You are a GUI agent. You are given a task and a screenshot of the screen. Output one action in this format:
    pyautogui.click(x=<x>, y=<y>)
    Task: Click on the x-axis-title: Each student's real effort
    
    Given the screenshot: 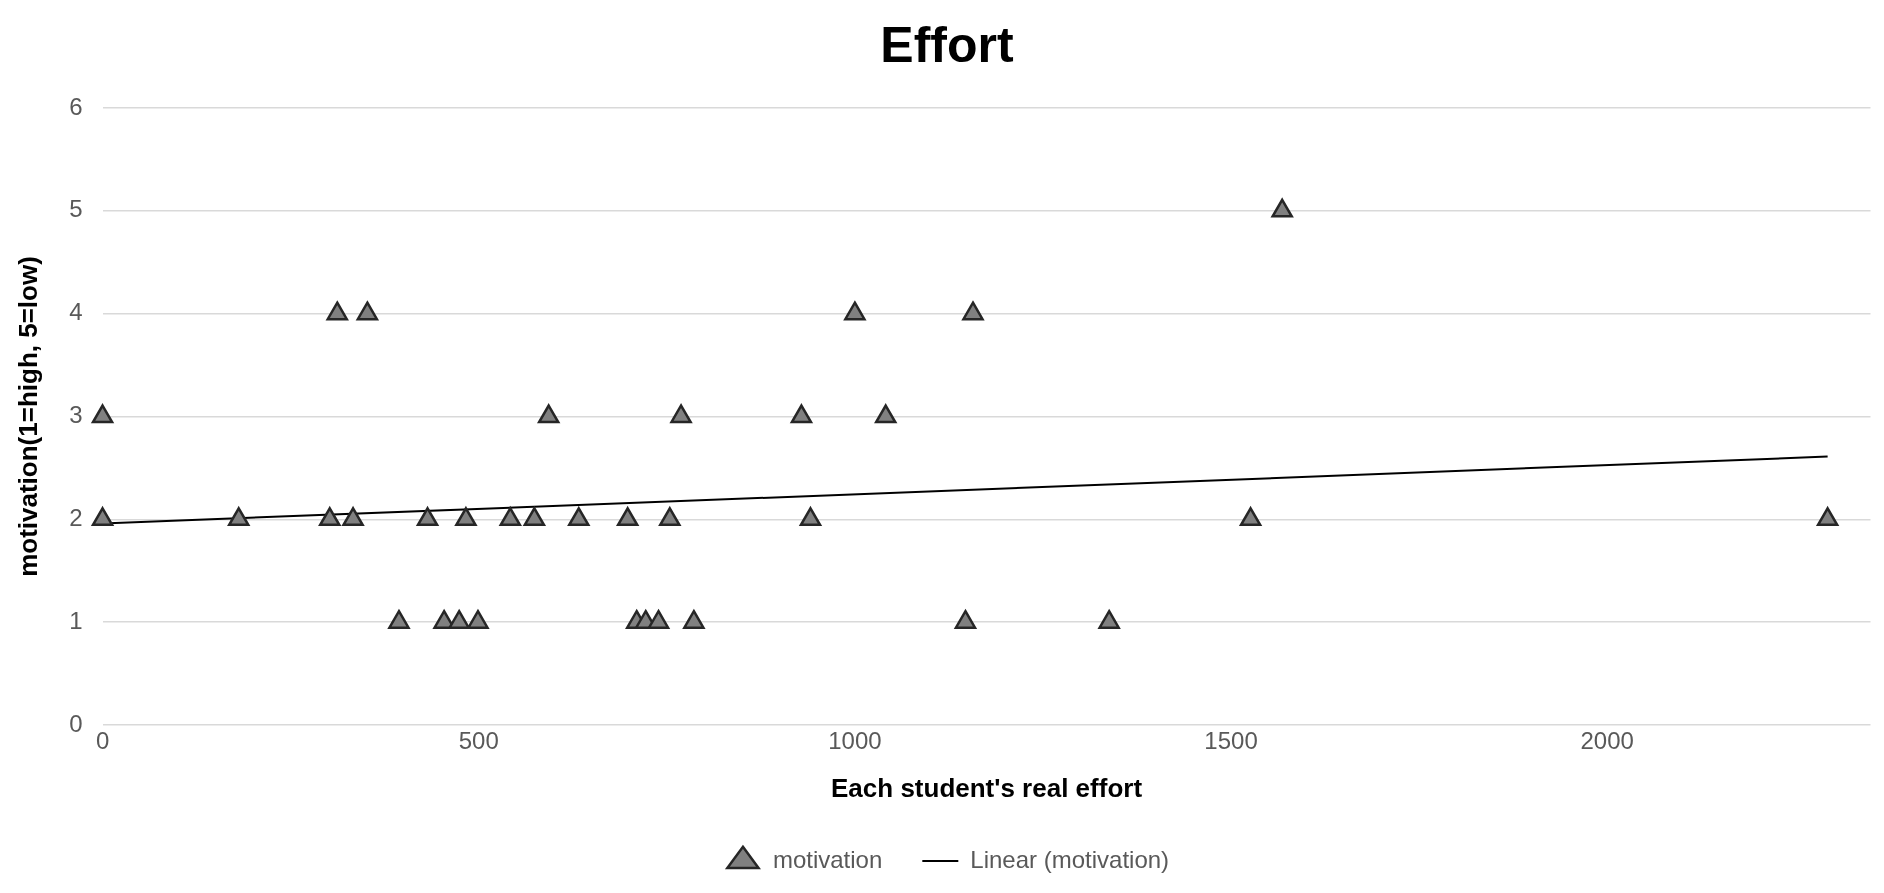 What is the action you would take?
    pyautogui.click(x=987, y=787)
    